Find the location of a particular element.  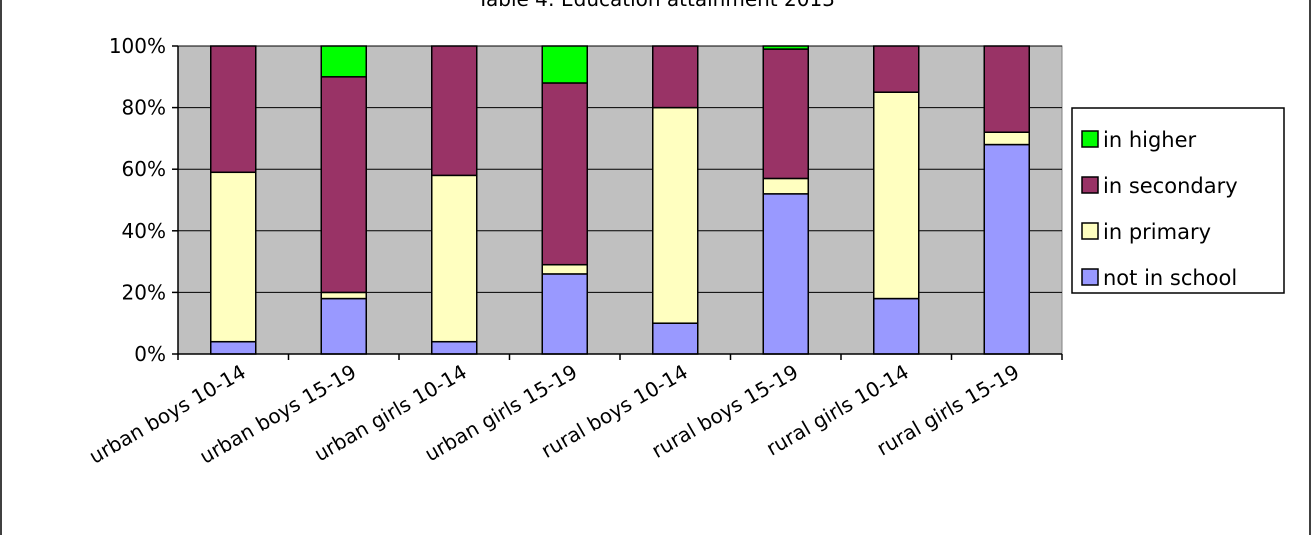

legend-label-in-higher: in higher is located at coordinates (1150, 140).